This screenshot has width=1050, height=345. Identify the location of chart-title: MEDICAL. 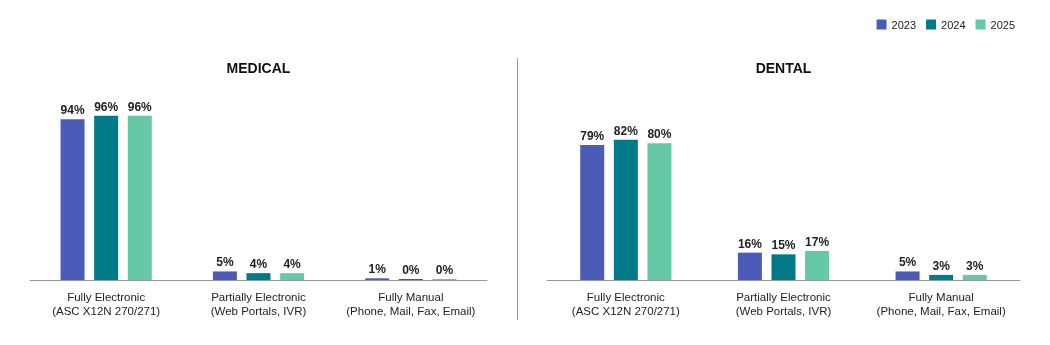
(258, 68).